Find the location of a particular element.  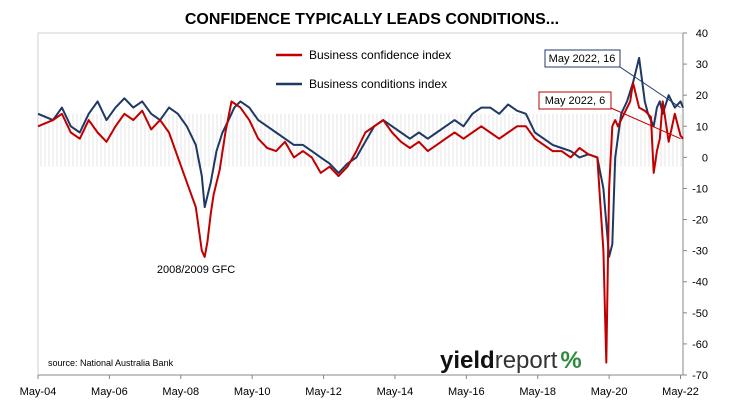

x-tick-label: May-22 is located at coordinates (680, 392).